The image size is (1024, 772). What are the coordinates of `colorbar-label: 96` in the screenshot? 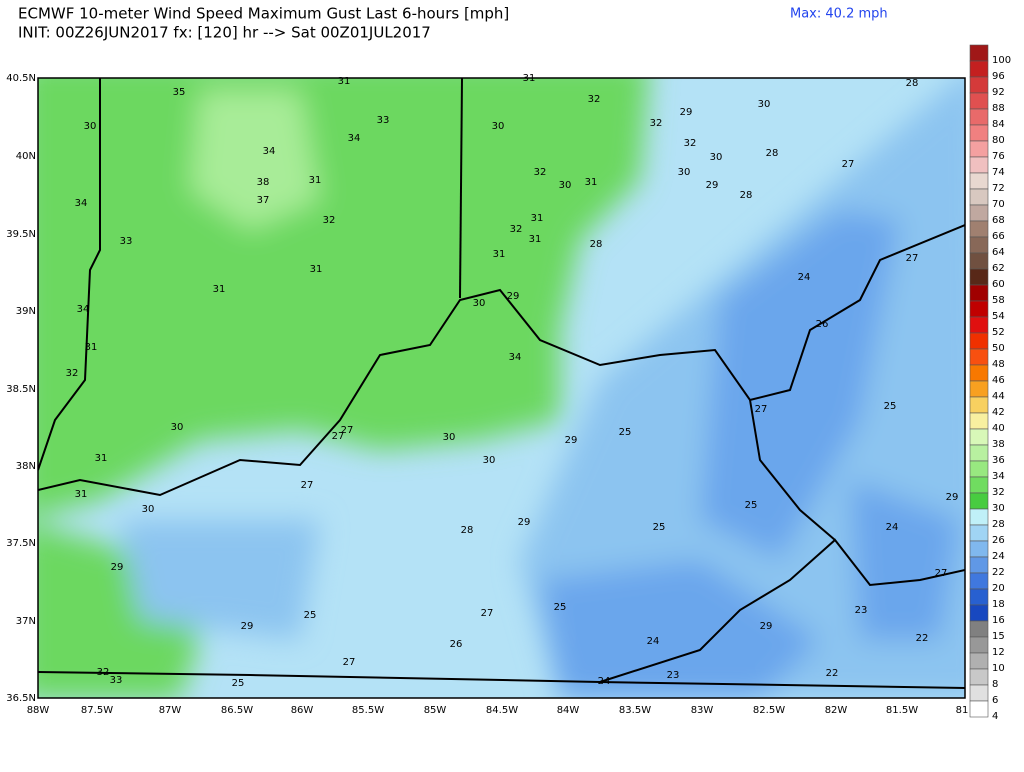 It's located at (998, 76).